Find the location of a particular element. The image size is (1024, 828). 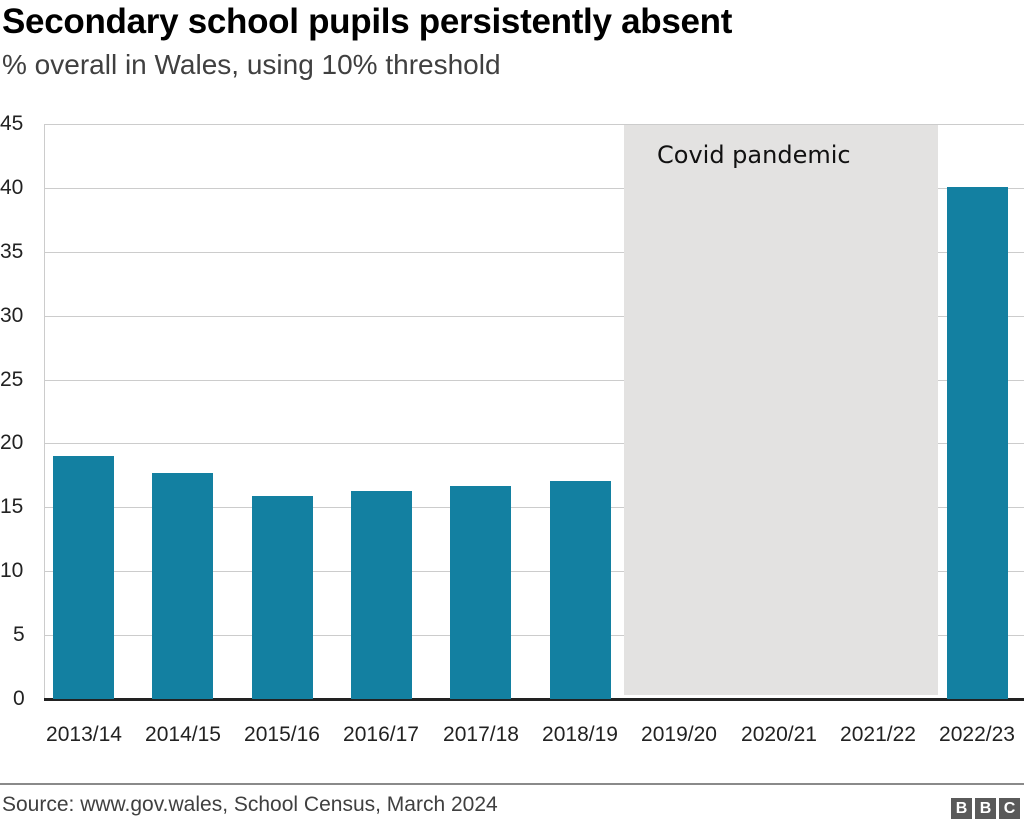

x-tick-label: 2020/21 is located at coordinates (779, 734).